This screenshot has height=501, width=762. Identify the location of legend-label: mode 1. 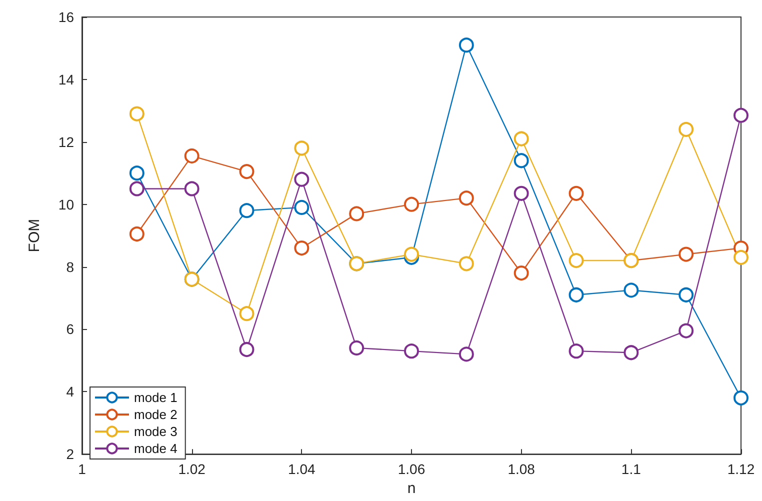
(156, 397).